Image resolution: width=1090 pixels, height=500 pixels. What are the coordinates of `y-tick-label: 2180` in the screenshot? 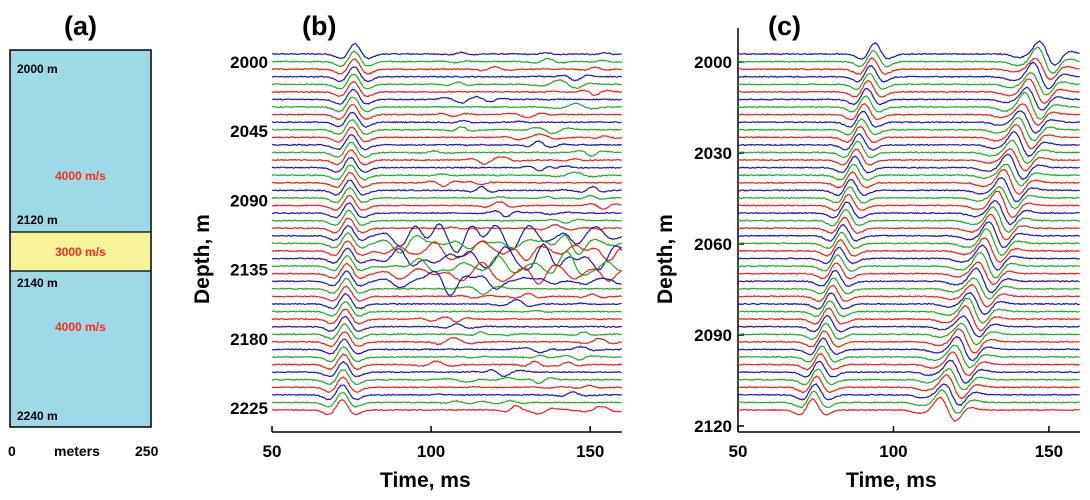 It's located at (249, 339).